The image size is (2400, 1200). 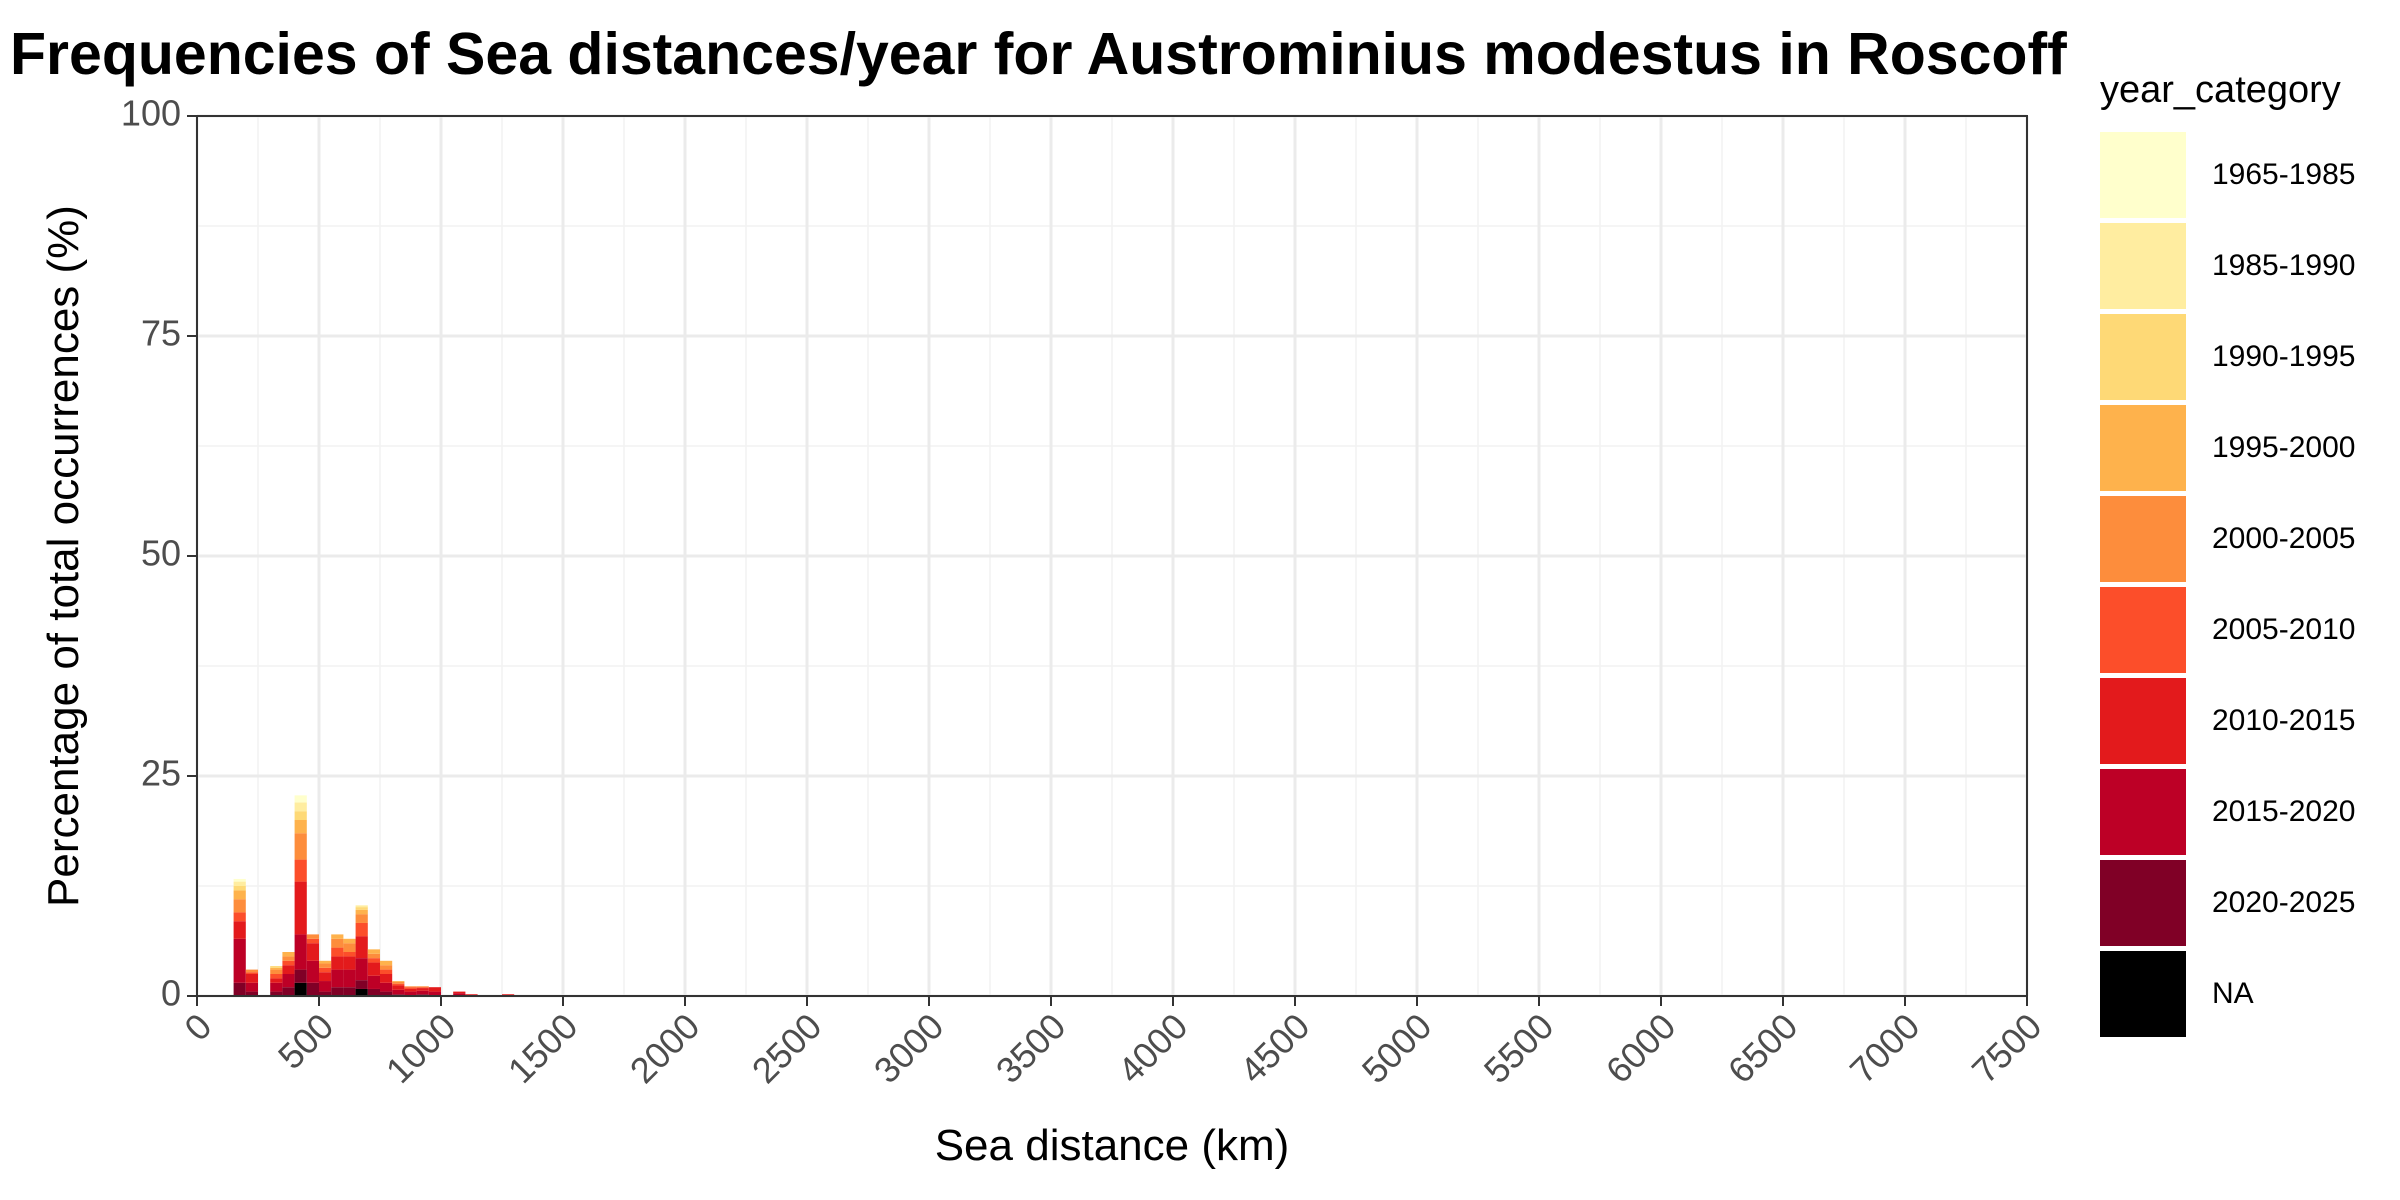 I want to click on x-tick-label: 2500, so click(x=787, y=1048).